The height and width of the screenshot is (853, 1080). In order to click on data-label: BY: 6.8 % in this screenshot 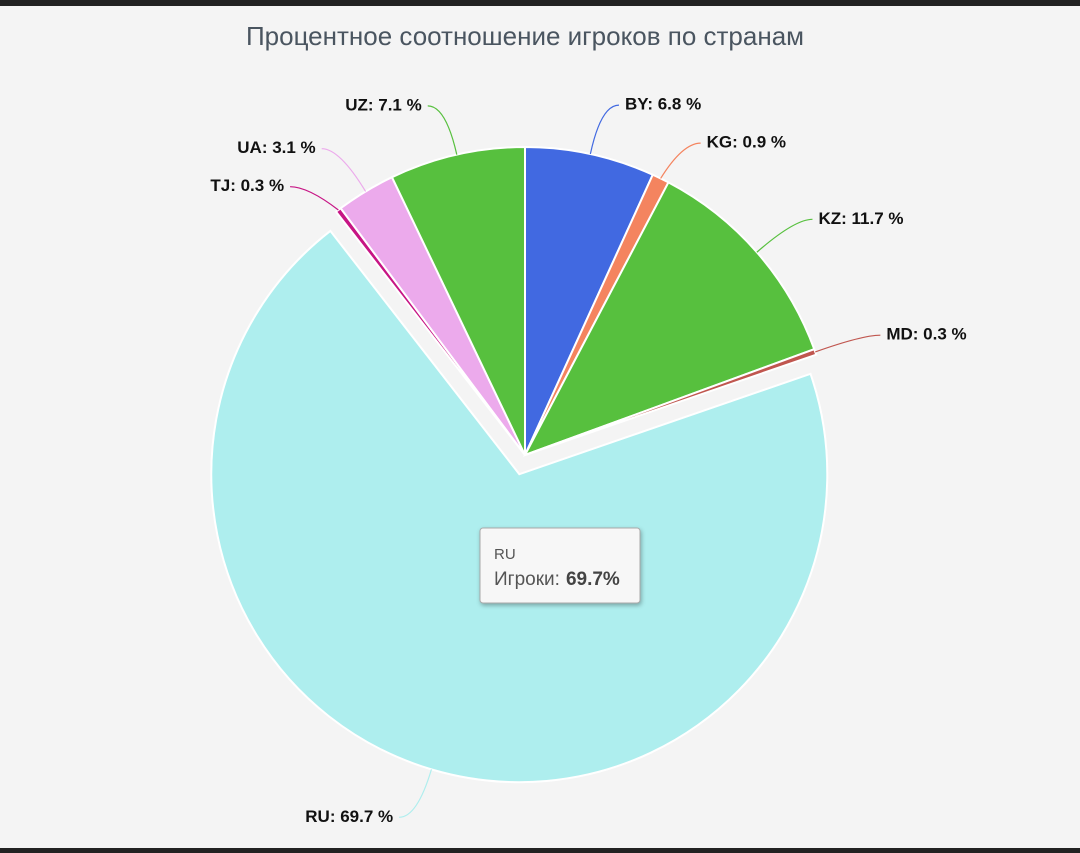, I will do `click(663, 104)`.